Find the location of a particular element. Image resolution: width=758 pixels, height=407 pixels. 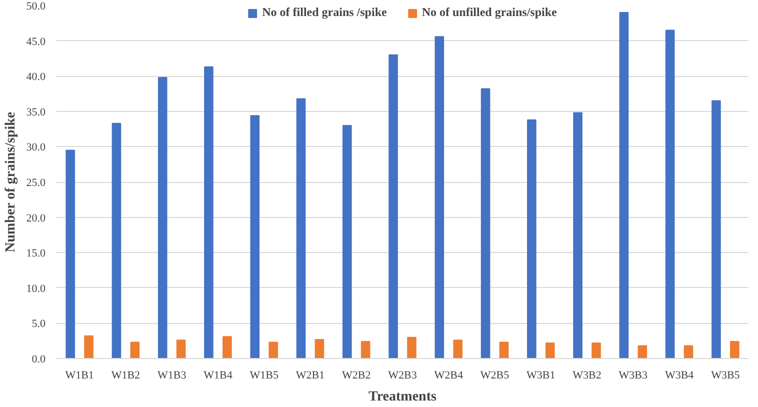

x-tick-label: W3B3 is located at coordinates (633, 376).